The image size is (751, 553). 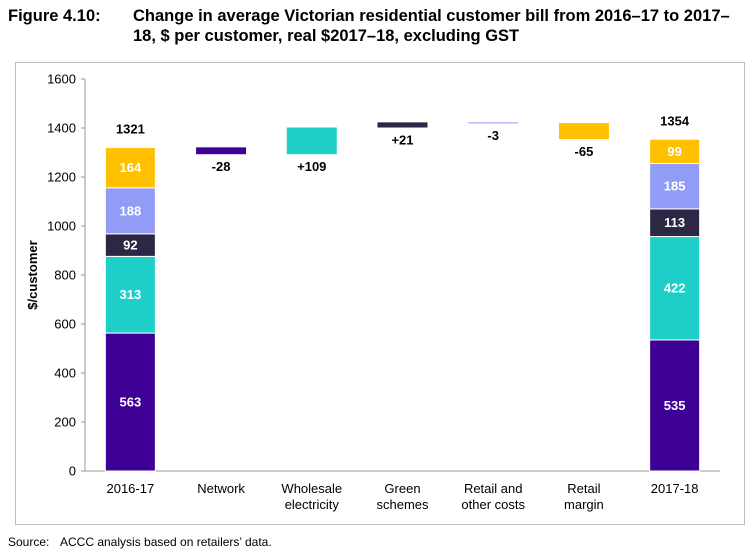 What do you see at coordinates (166, 542) in the screenshot?
I see `source-text: ACCC analysis based on retailers’ data.` at bounding box center [166, 542].